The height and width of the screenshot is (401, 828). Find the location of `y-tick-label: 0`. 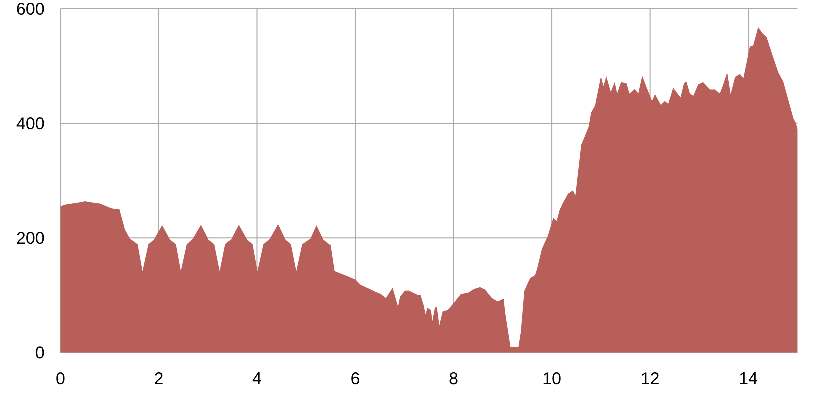

y-tick-label: 0 is located at coordinates (40, 352).